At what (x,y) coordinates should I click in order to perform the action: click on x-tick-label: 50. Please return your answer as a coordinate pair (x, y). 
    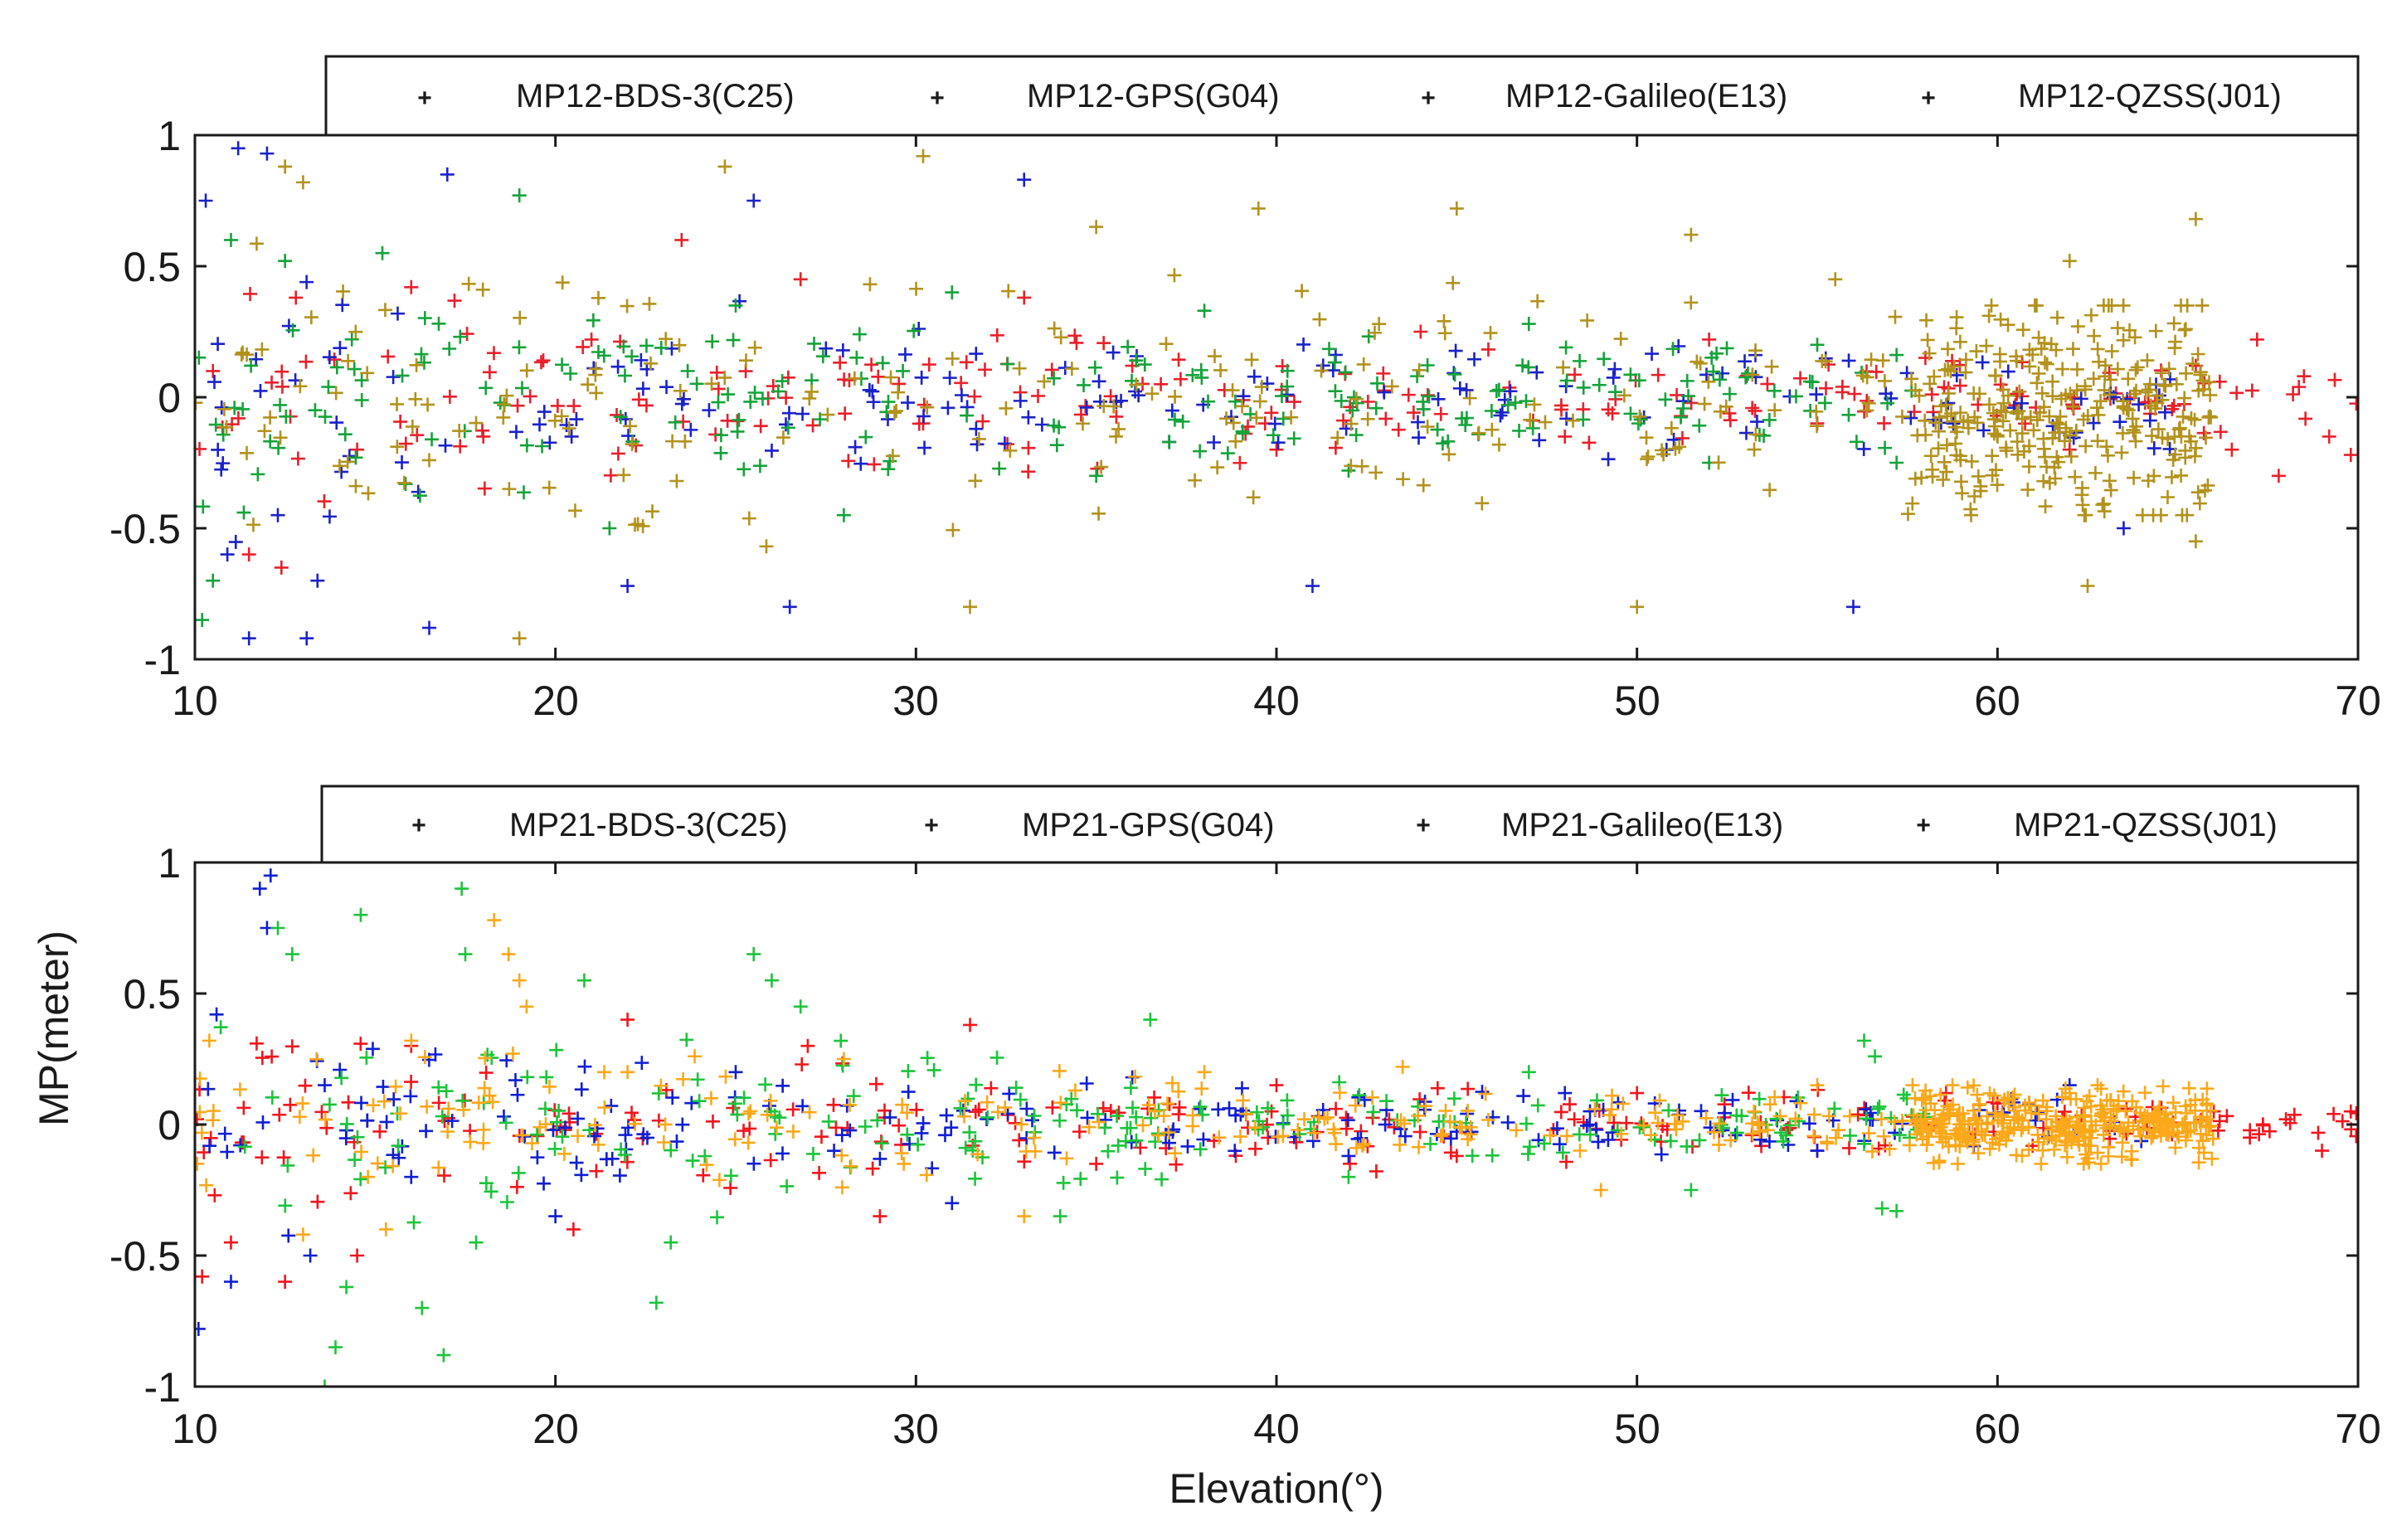
    Looking at the image, I should click on (1637, 701).